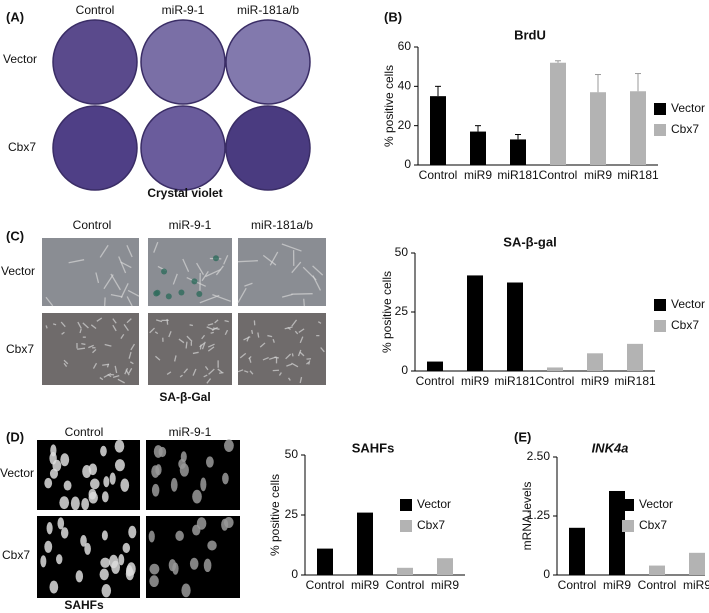 The height and width of the screenshot is (613, 709). I want to click on y-tick-label: 0, so click(404, 370).